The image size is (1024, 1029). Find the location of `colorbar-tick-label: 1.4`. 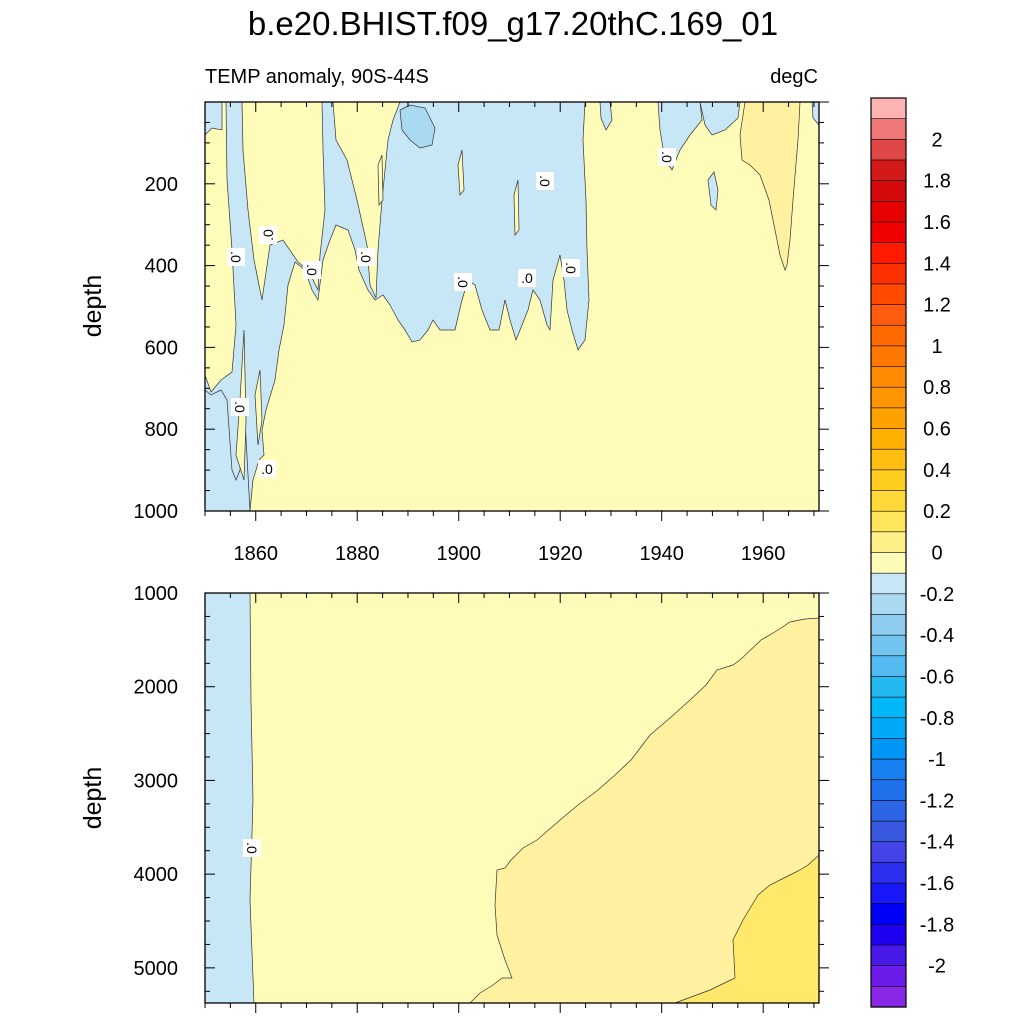

colorbar-tick-label: 1.4 is located at coordinates (937, 264).